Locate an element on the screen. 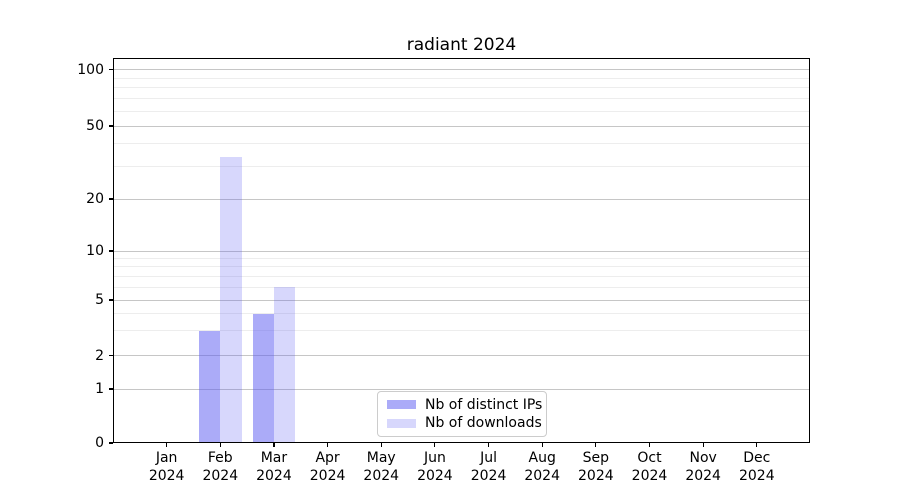 This screenshot has width=900, height=500. y-tick-label: 0 is located at coordinates (99, 443).